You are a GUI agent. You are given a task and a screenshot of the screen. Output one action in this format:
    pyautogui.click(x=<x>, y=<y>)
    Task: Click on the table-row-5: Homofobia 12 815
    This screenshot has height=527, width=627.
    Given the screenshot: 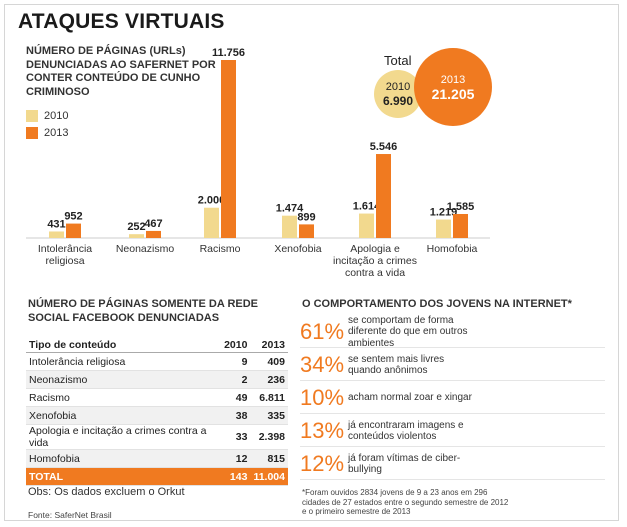 What is the action you would take?
    pyautogui.click(x=157, y=458)
    